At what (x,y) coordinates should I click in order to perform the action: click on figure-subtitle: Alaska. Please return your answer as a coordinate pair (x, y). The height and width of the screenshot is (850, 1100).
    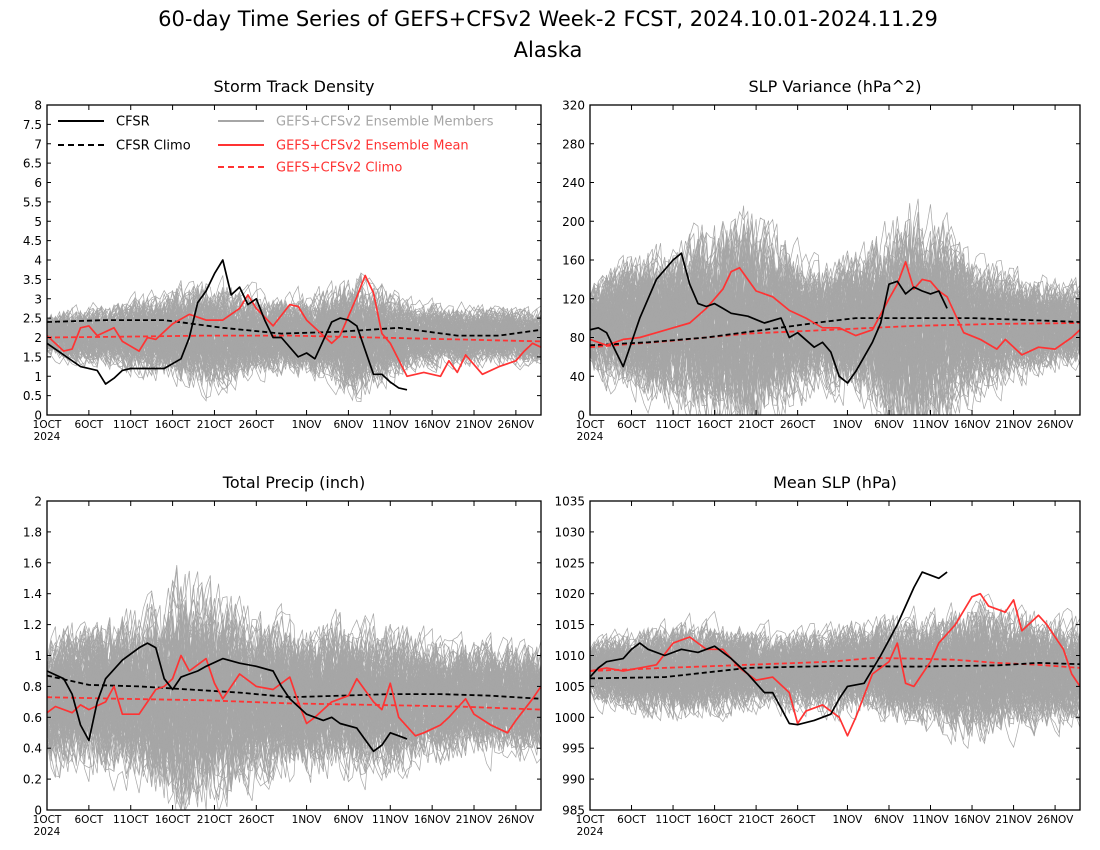
    Looking at the image, I should click on (548, 50).